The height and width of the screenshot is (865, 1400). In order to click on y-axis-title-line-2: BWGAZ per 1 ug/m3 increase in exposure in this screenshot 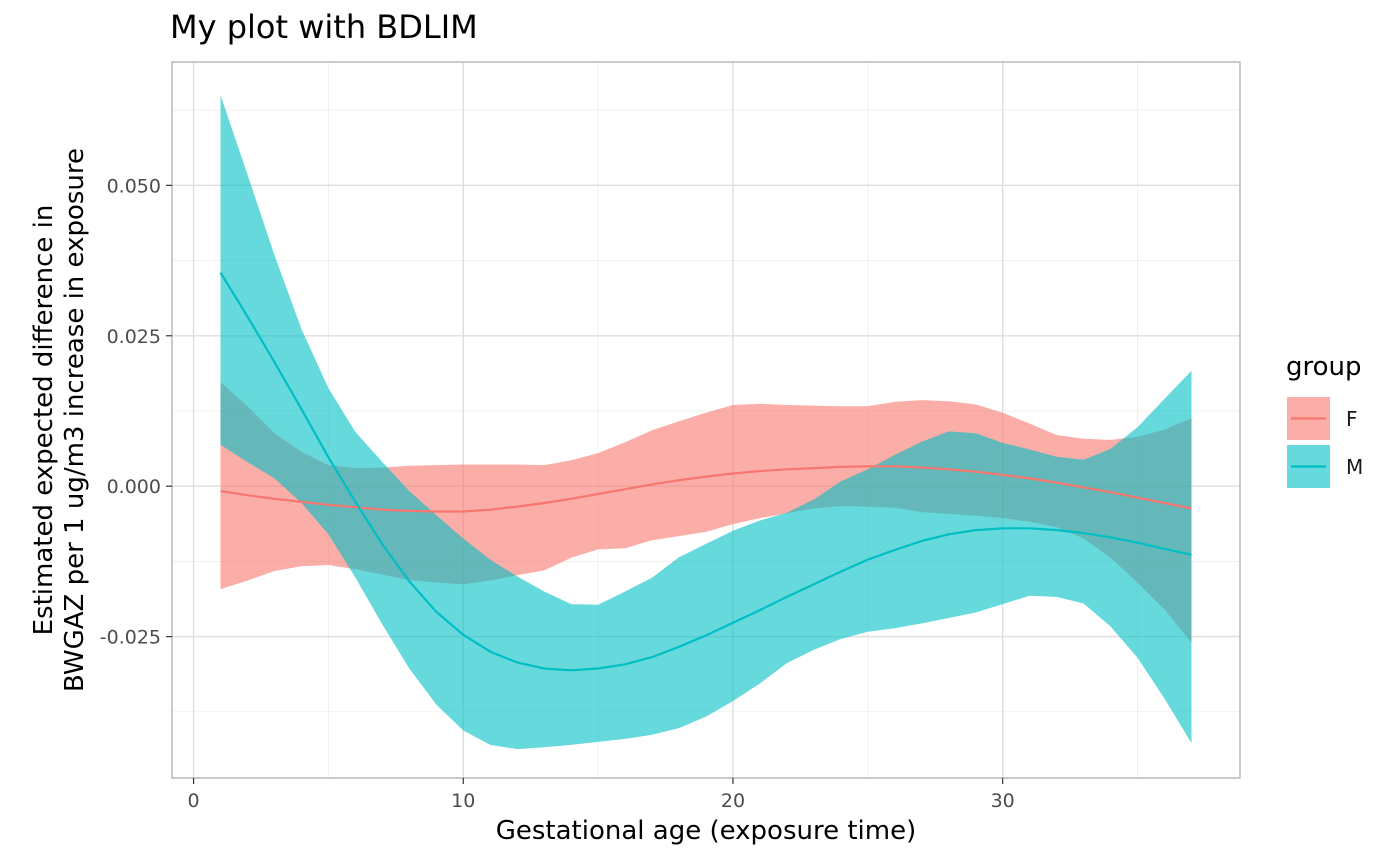, I will do `click(75, 420)`.